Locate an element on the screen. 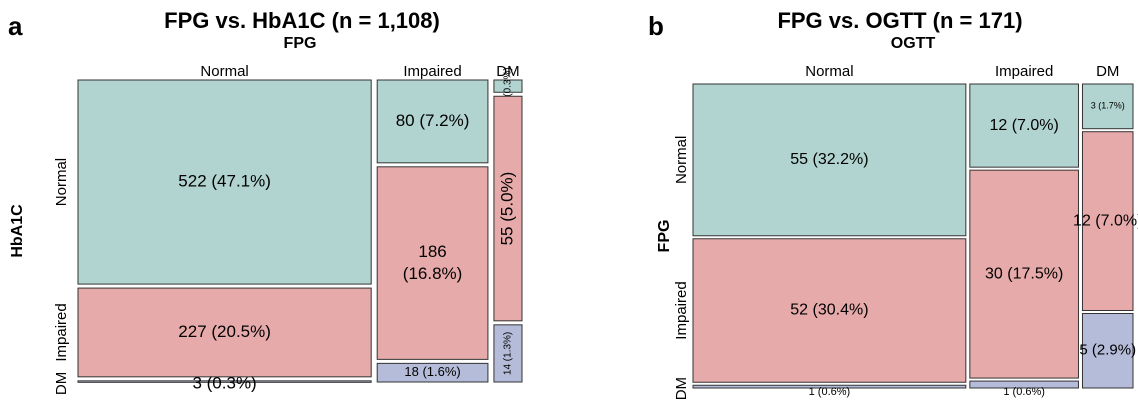  cell-label-impaired-dm: 55 (5.0%) is located at coordinates (506, 209).